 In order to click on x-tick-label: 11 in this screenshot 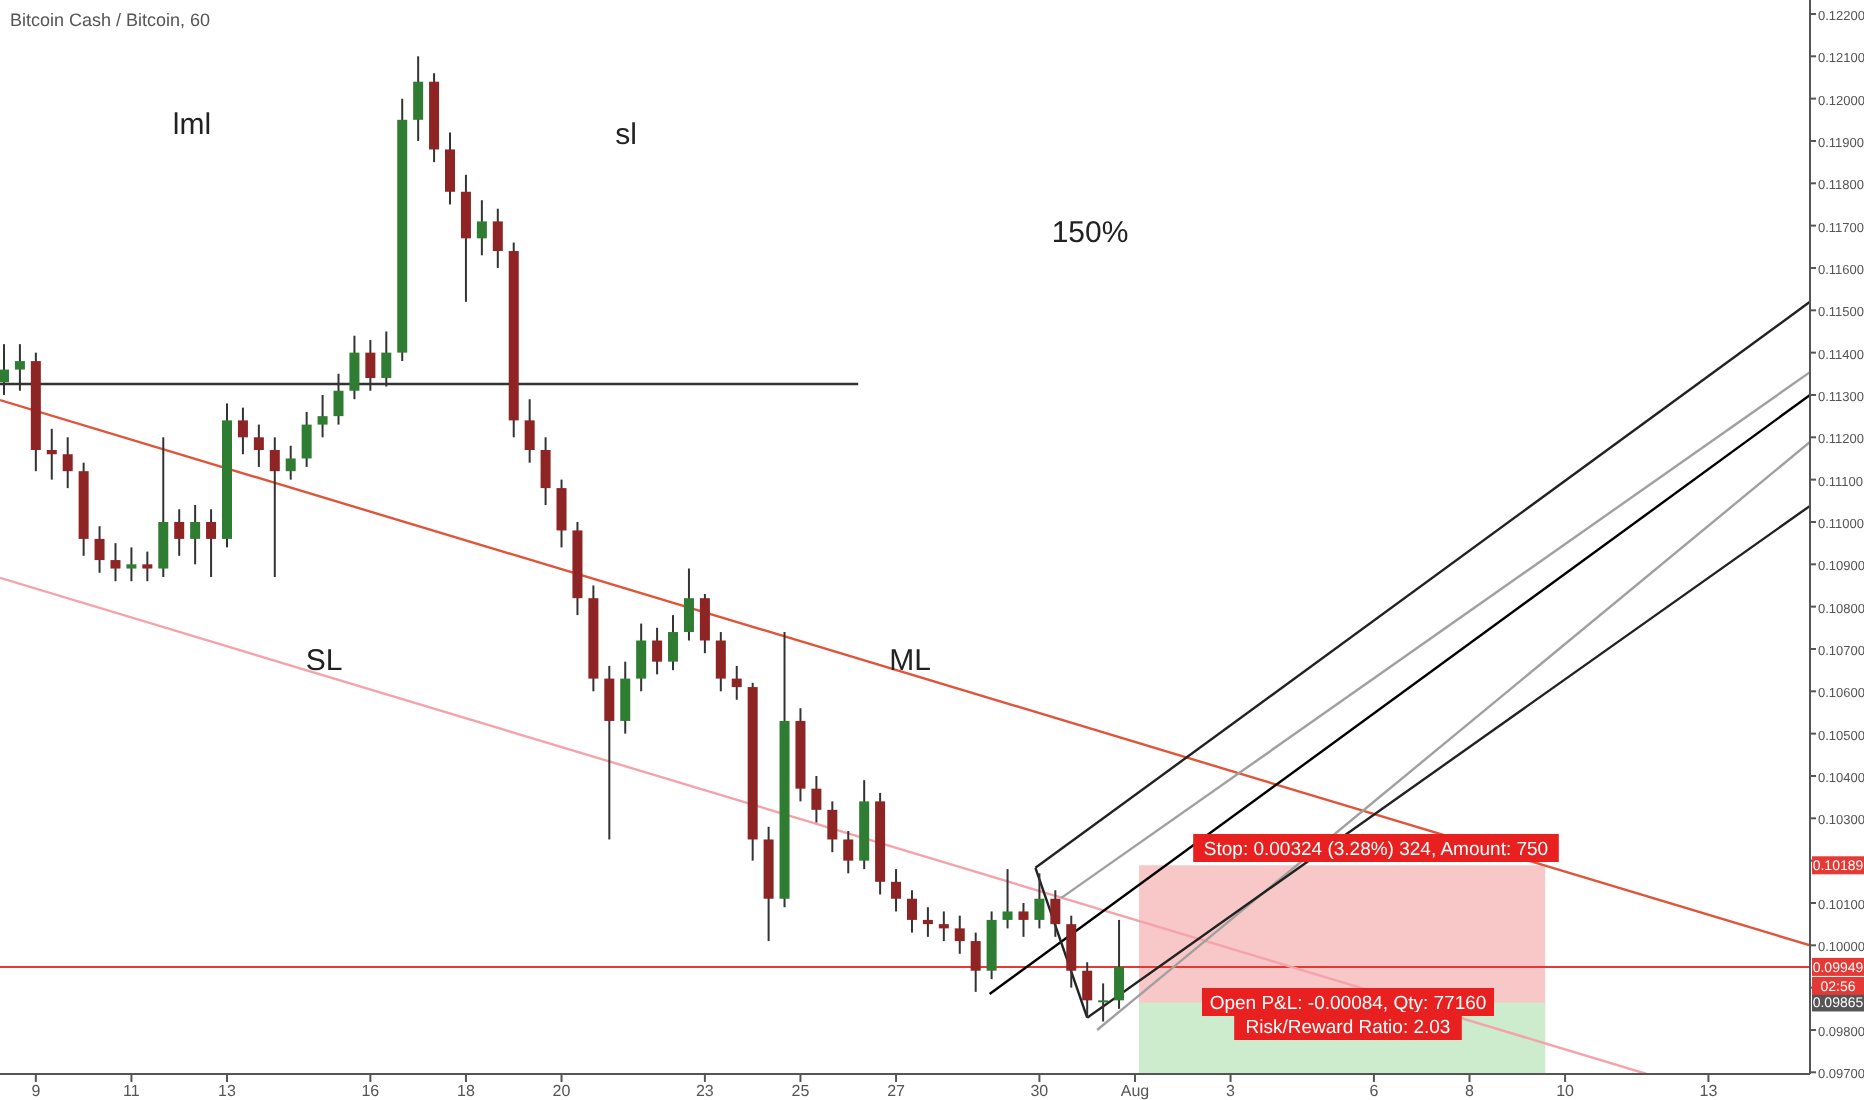, I will do `click(132, 1091)`.